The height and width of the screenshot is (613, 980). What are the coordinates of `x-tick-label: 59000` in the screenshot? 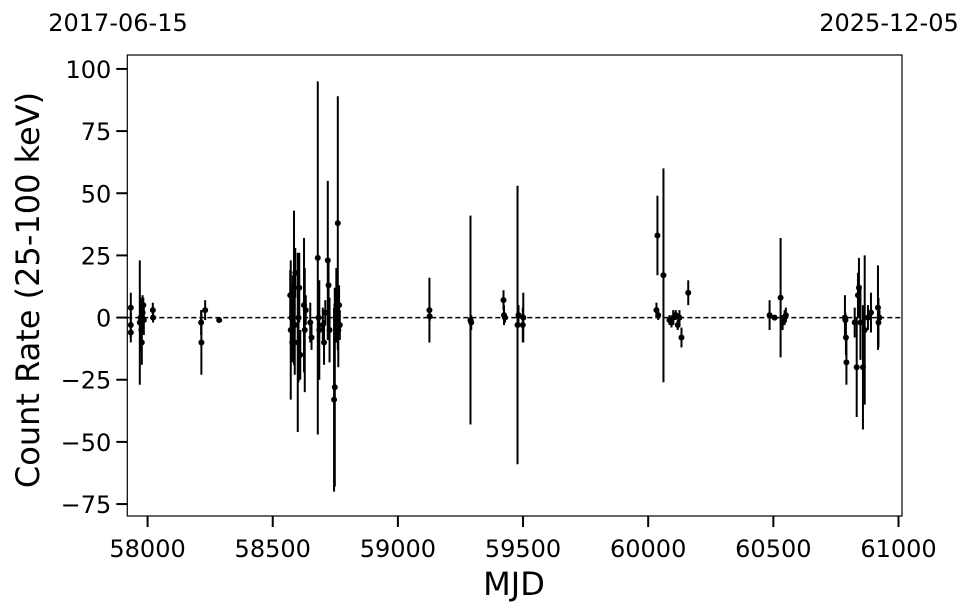 It's located at (398, 549).